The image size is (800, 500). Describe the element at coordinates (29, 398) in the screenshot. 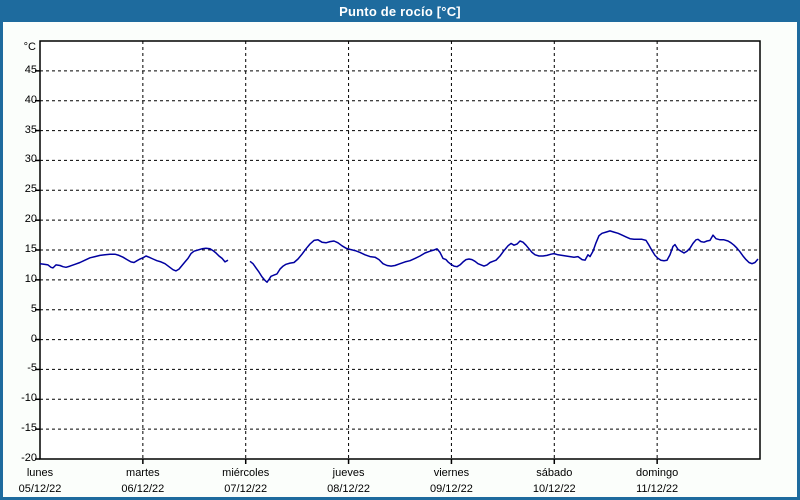

I see `y-tick-label: -10` at that location.